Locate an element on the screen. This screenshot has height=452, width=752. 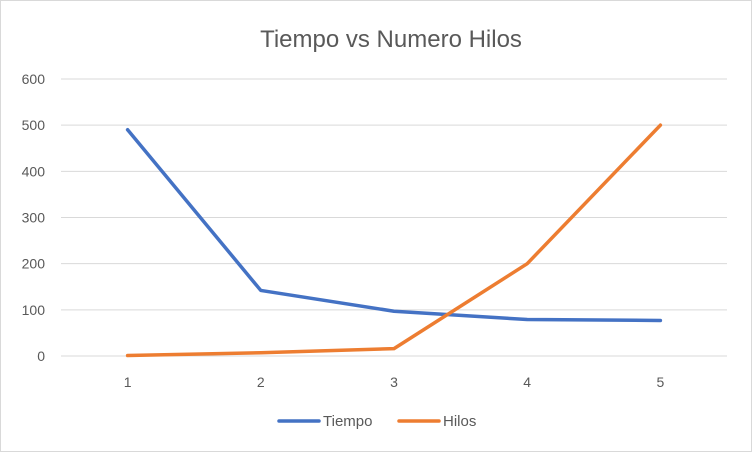
x-tick-label: 2 is located at coordinates (261, 382).